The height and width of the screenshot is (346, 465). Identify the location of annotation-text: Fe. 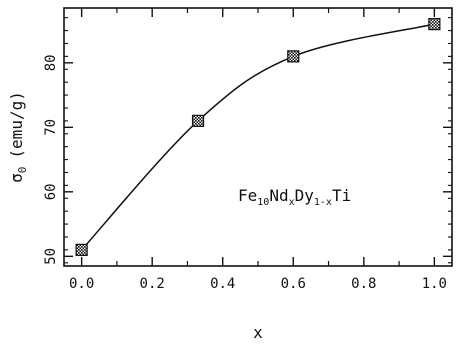
(247, 195).